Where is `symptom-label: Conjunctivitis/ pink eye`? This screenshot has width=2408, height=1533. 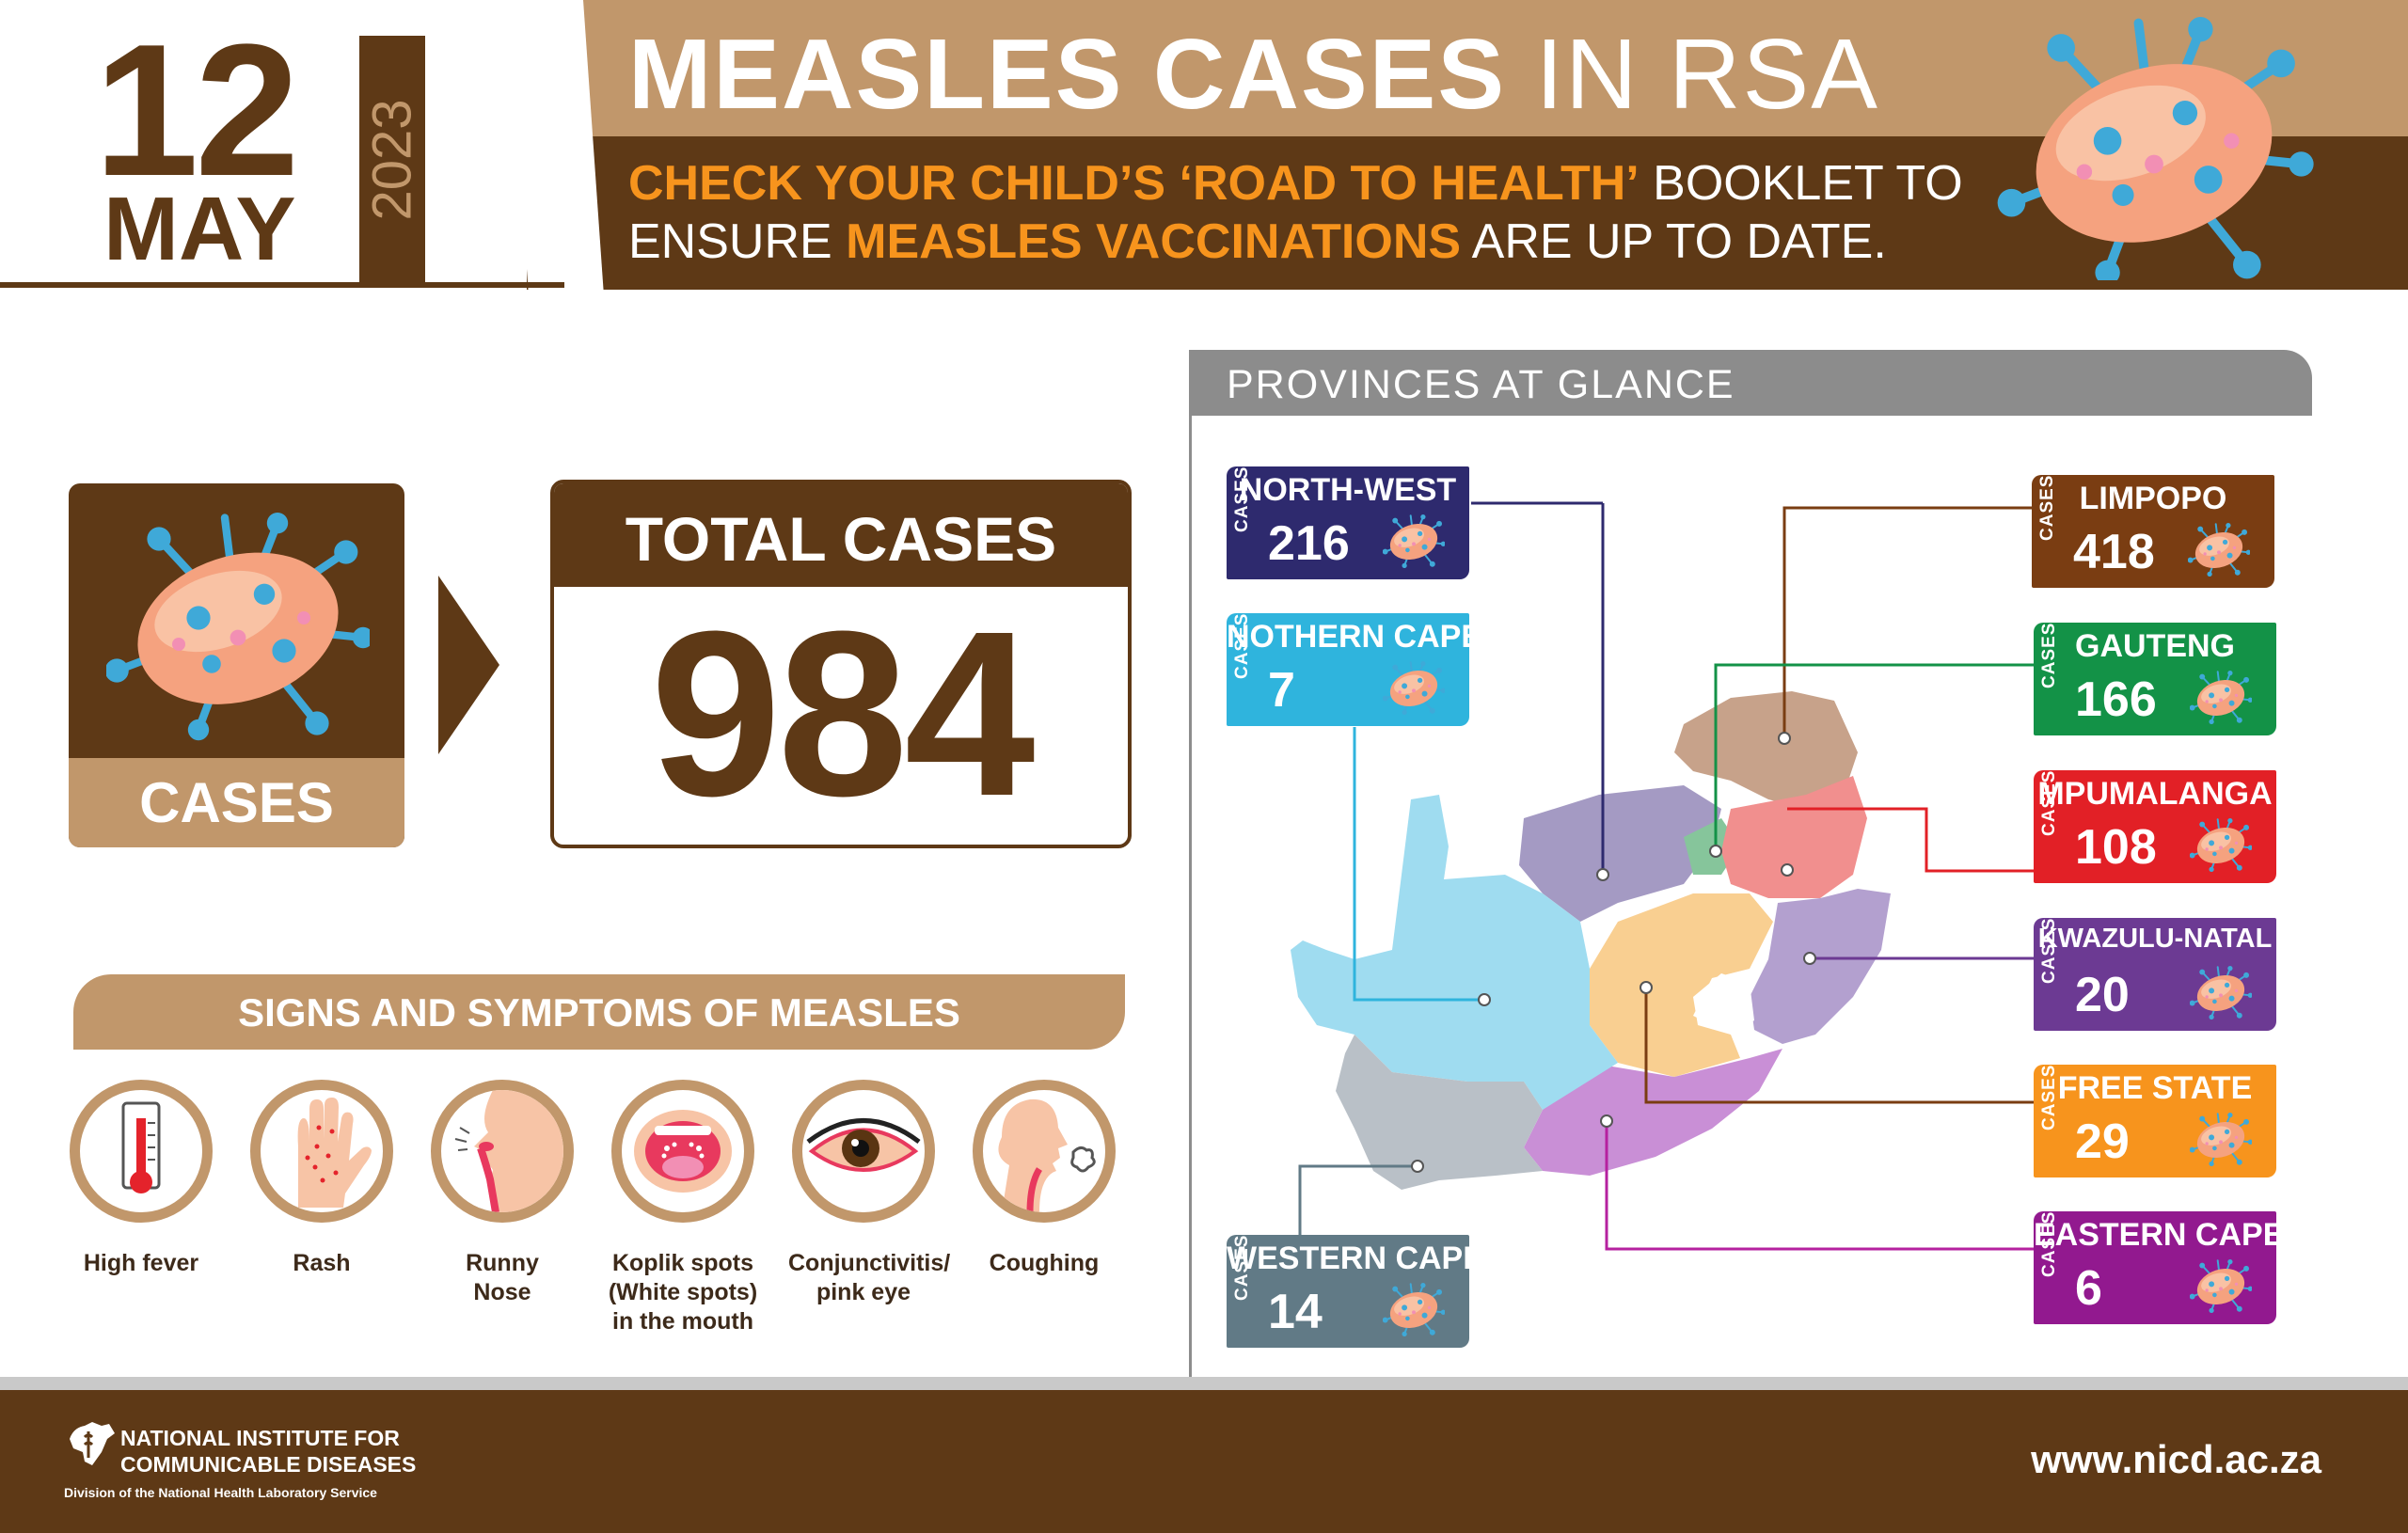 symptom-label: Conjunctivitis/ pink eye is located at coordinates (870, 1278).